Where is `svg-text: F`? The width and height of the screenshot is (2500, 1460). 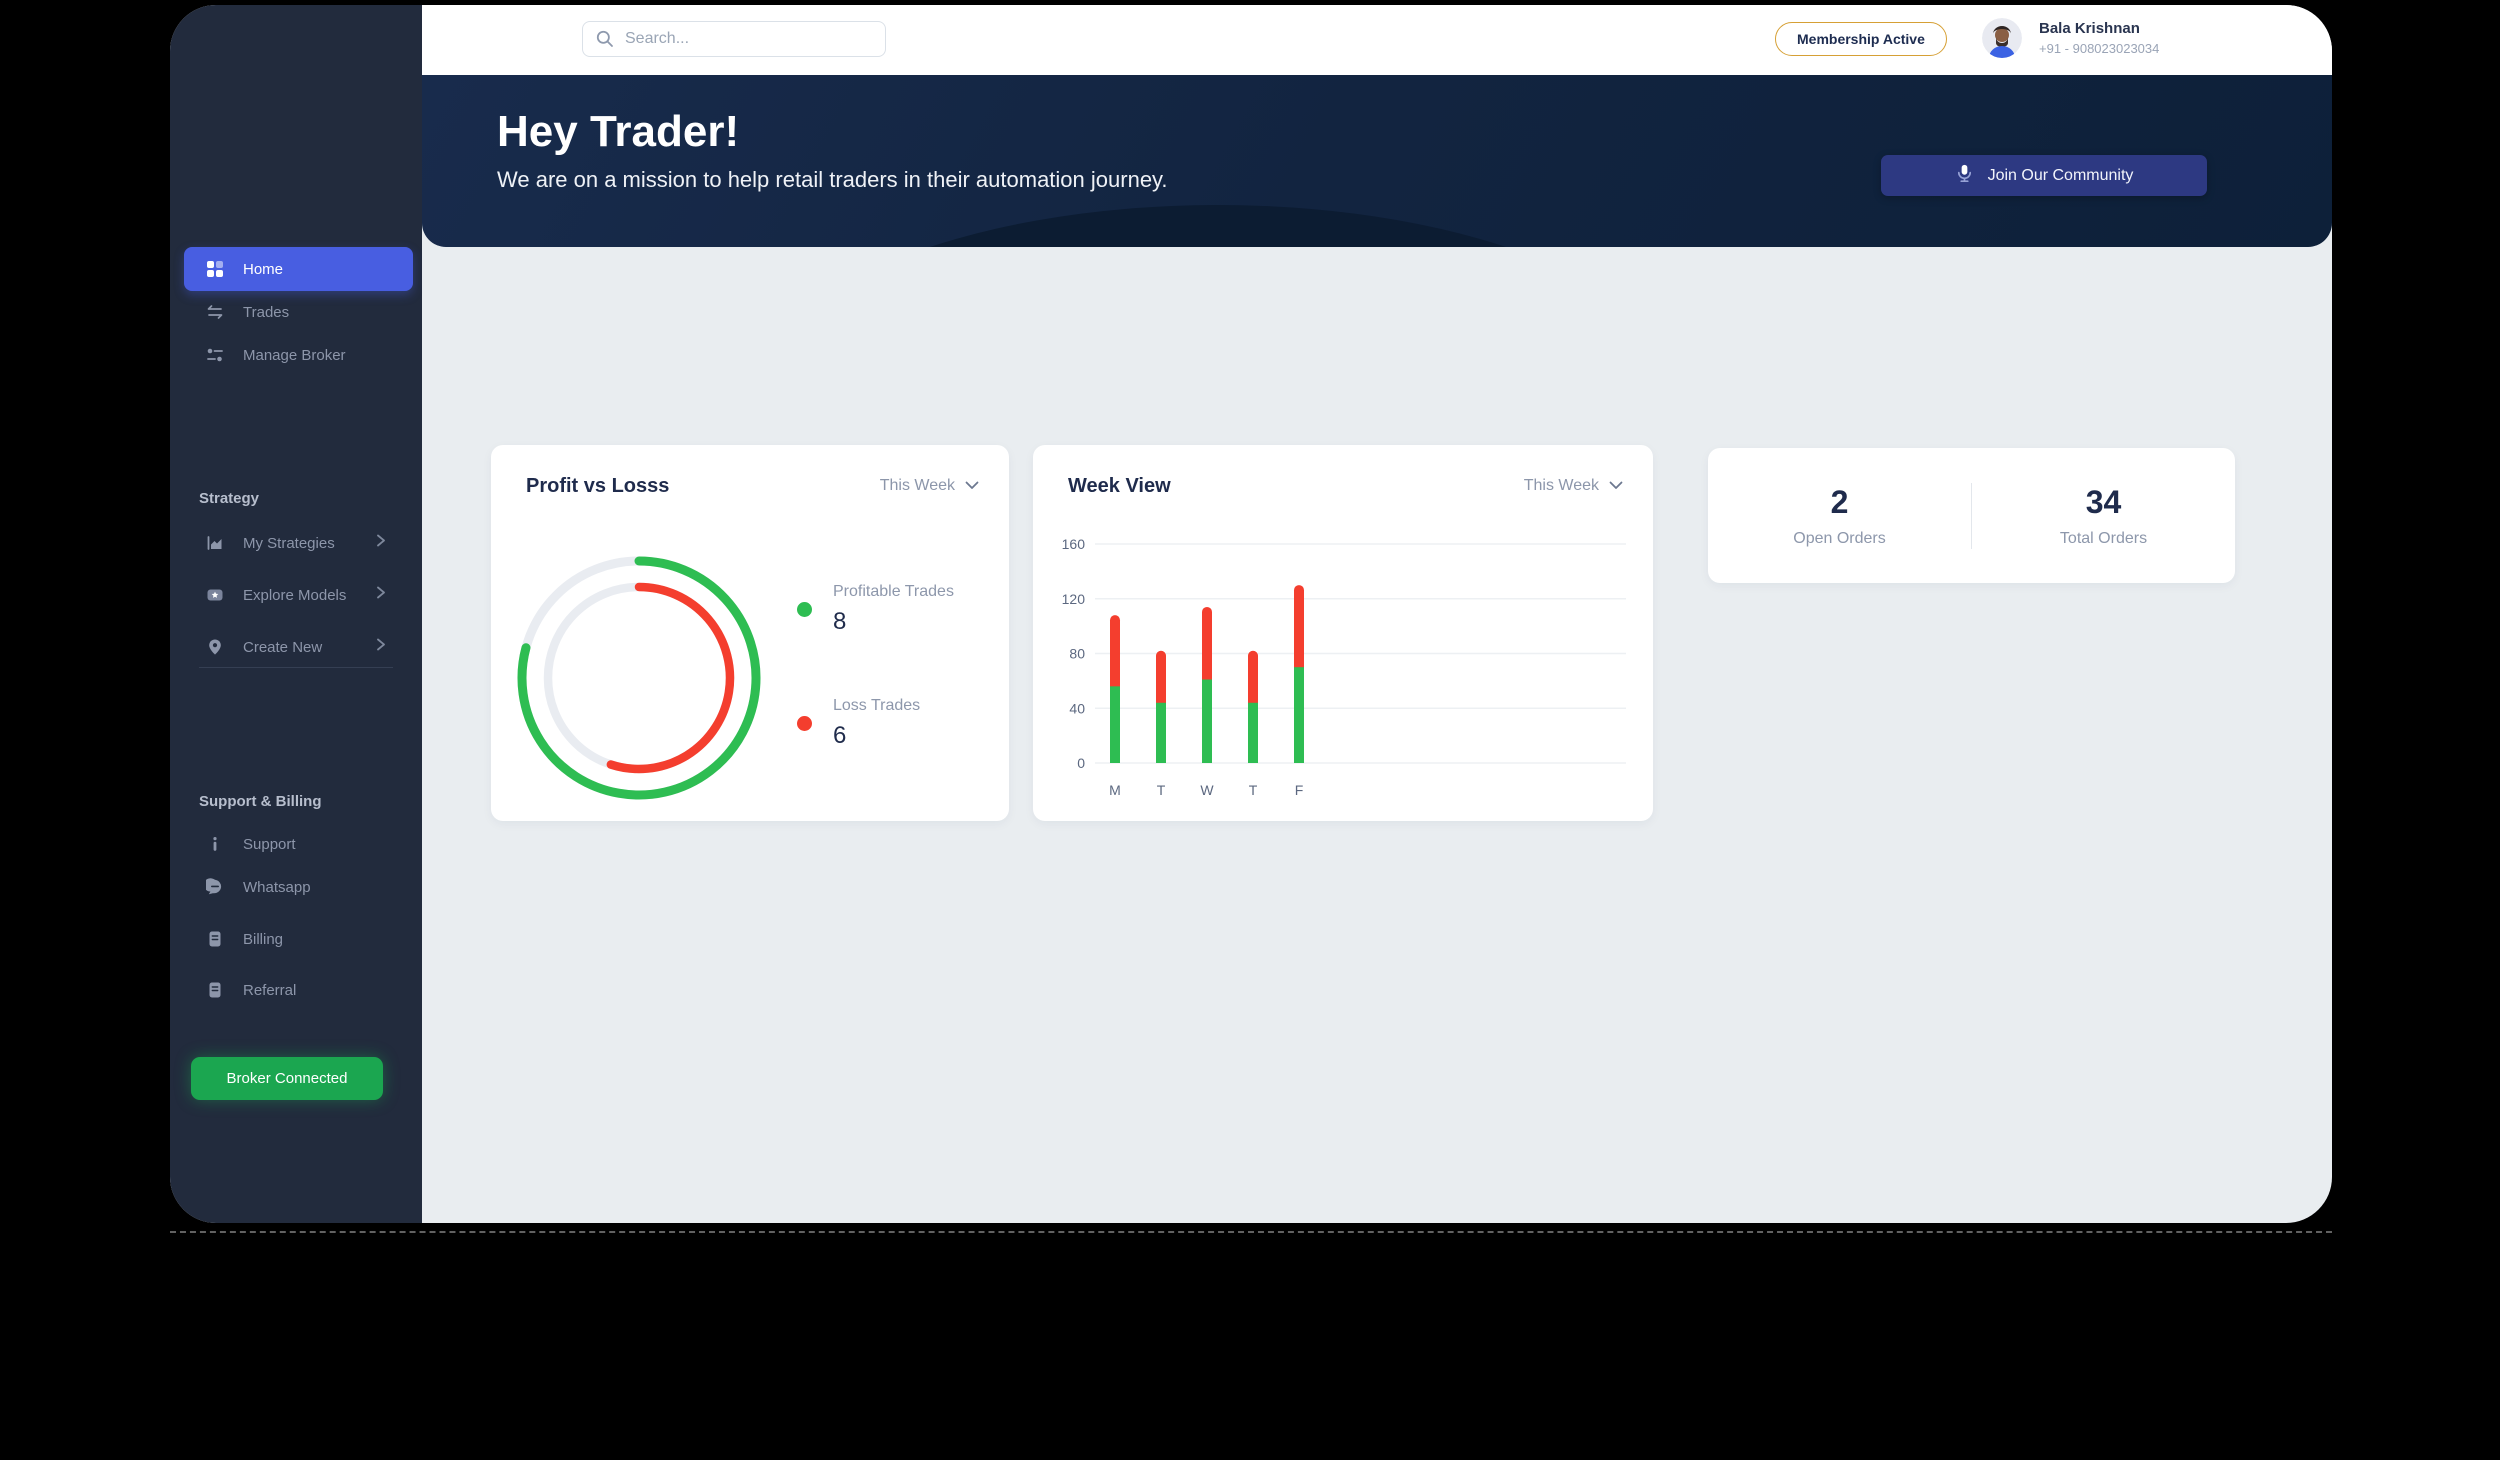 svg-text: F is located at coordinates (1299, 790).